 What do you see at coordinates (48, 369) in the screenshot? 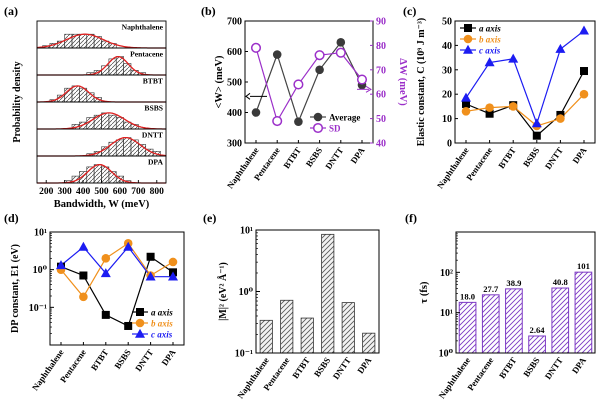
I see `d-x-label: Naphthalene` at bounding box center [48, 369].